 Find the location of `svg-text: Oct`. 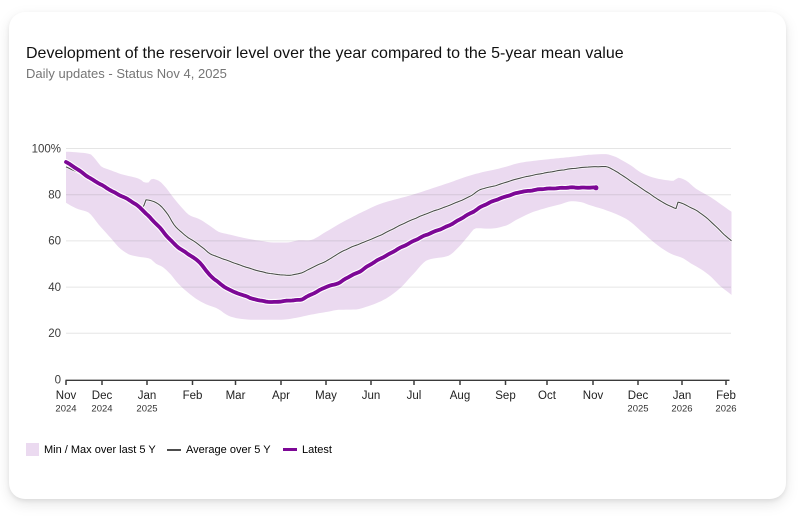

svg-text: Oct is located at coordinates (547, 396).